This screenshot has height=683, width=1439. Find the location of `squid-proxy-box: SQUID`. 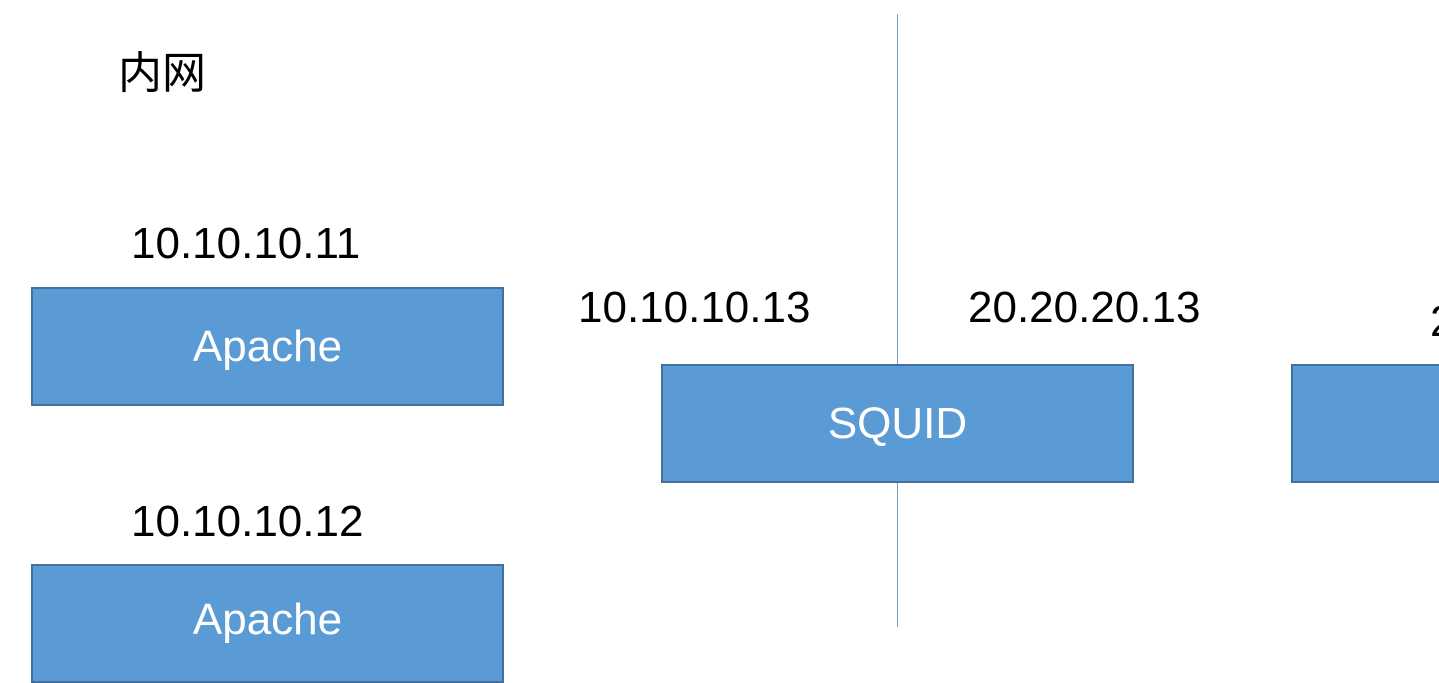

squid-proxy-box: SQUID is located at coordinates (897, 423).